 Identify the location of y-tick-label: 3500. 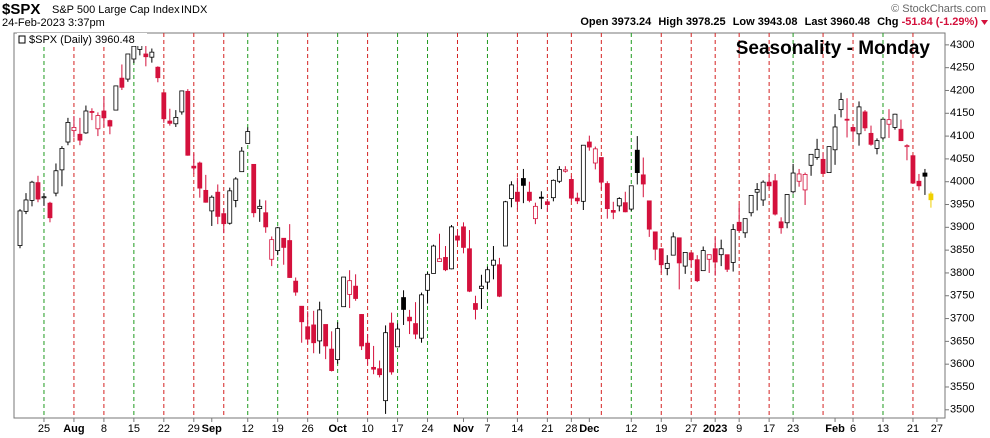
(962, 410).